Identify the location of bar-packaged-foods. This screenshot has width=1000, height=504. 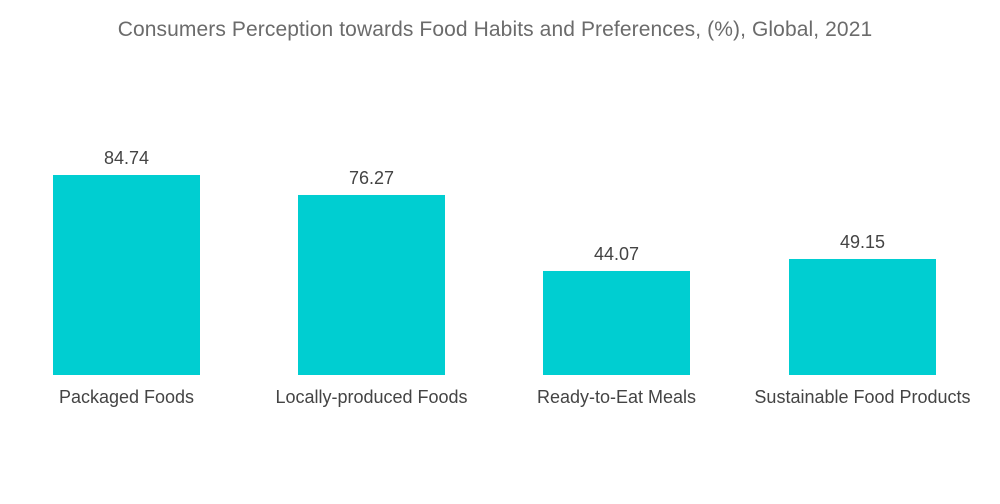
(126, 275).